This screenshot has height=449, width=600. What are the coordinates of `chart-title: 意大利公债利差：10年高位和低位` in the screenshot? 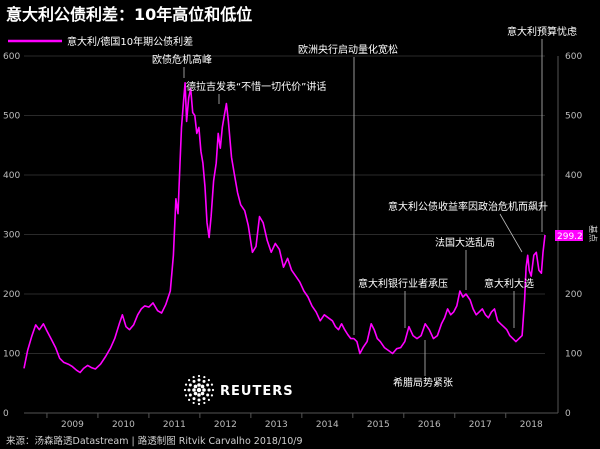 It's located at (129, 14).